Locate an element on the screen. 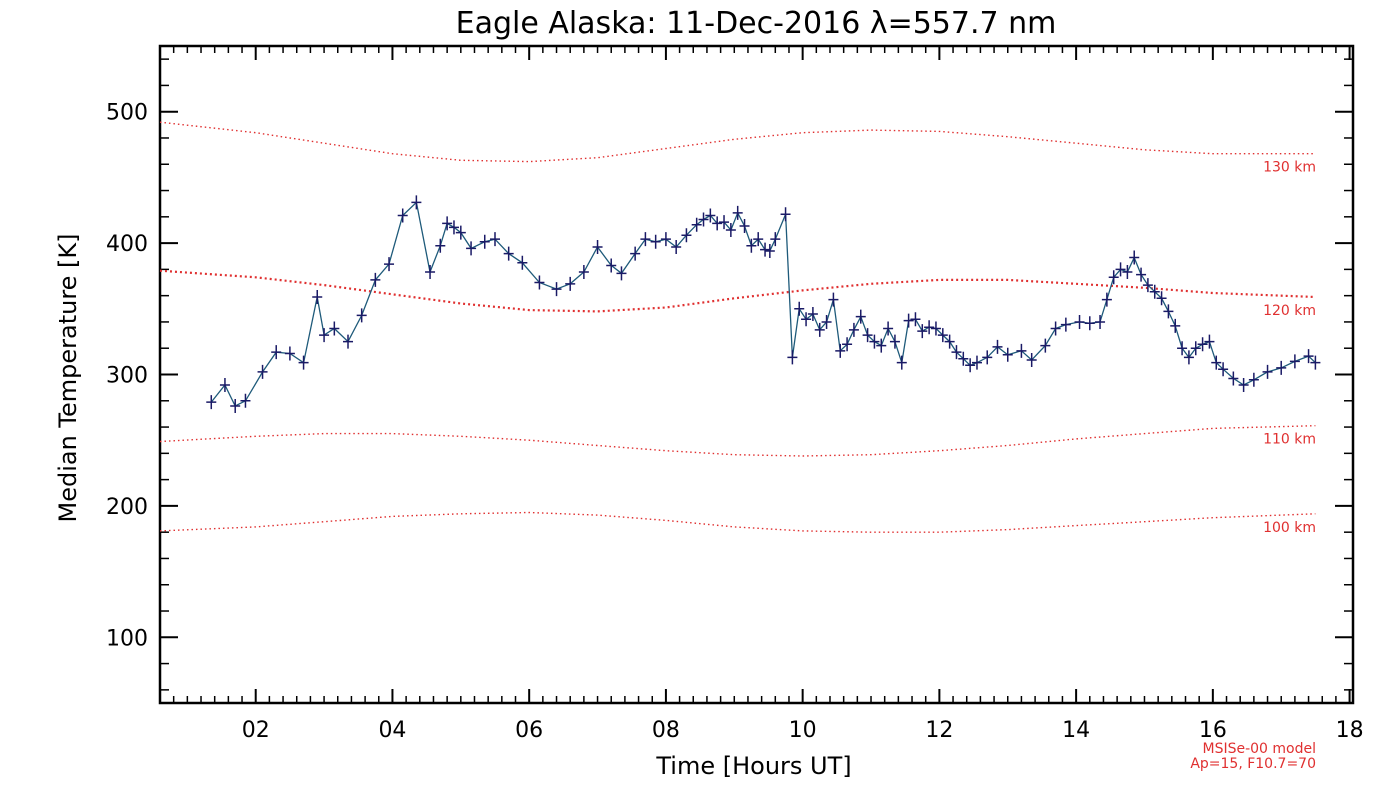 Image resolution: width=1400 pixels, height=800 pixels. y-axis-label: Median Temperature [K] is located at coordinates (68, 377).